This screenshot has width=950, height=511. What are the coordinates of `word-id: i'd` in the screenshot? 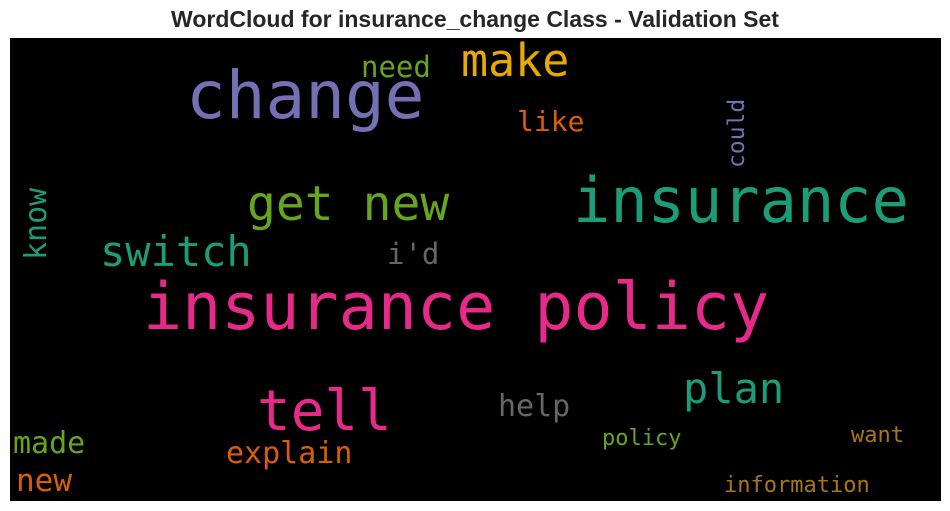 It's located at (413, 254).